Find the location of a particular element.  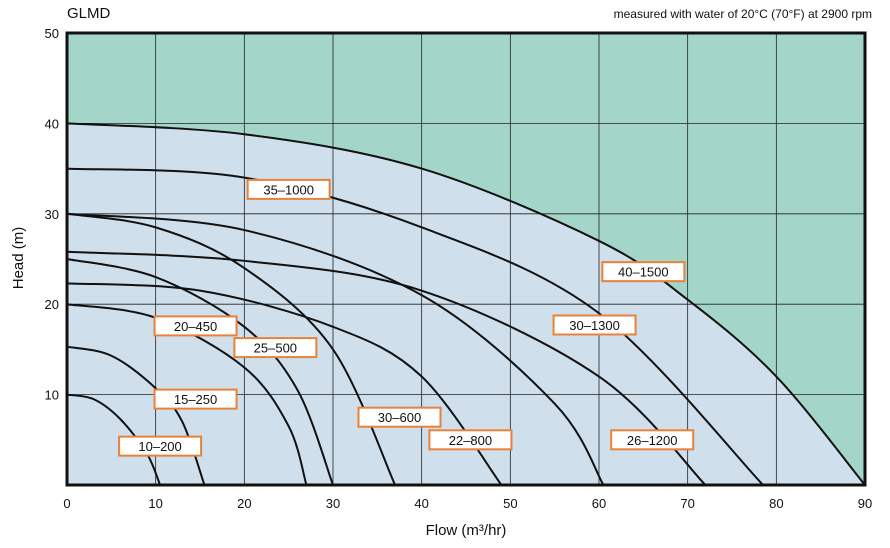

x-tick-label: 80 is located at coordinates (776, 503).